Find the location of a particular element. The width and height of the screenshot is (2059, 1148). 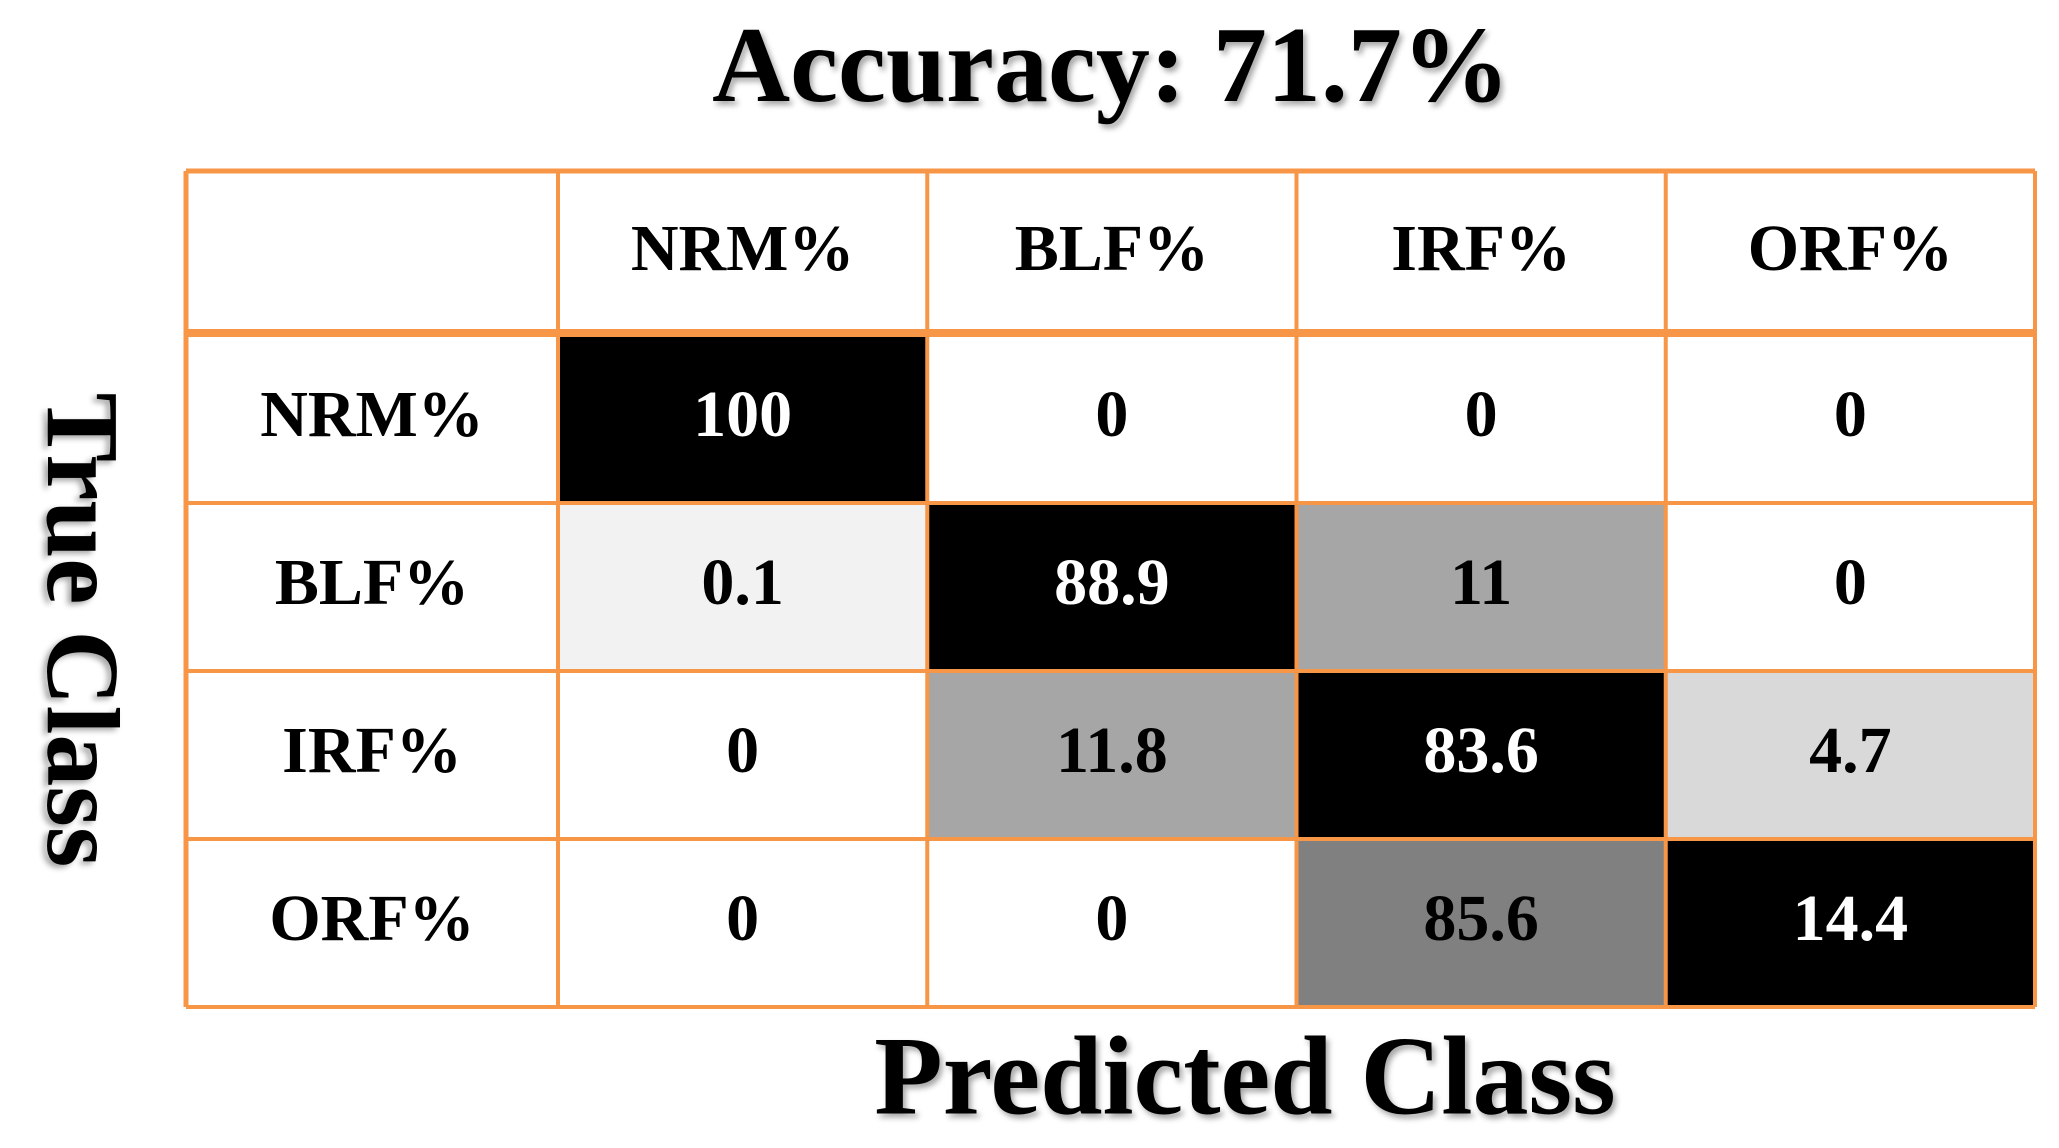

row-header: NRM% is located at coordinates (372, 414).